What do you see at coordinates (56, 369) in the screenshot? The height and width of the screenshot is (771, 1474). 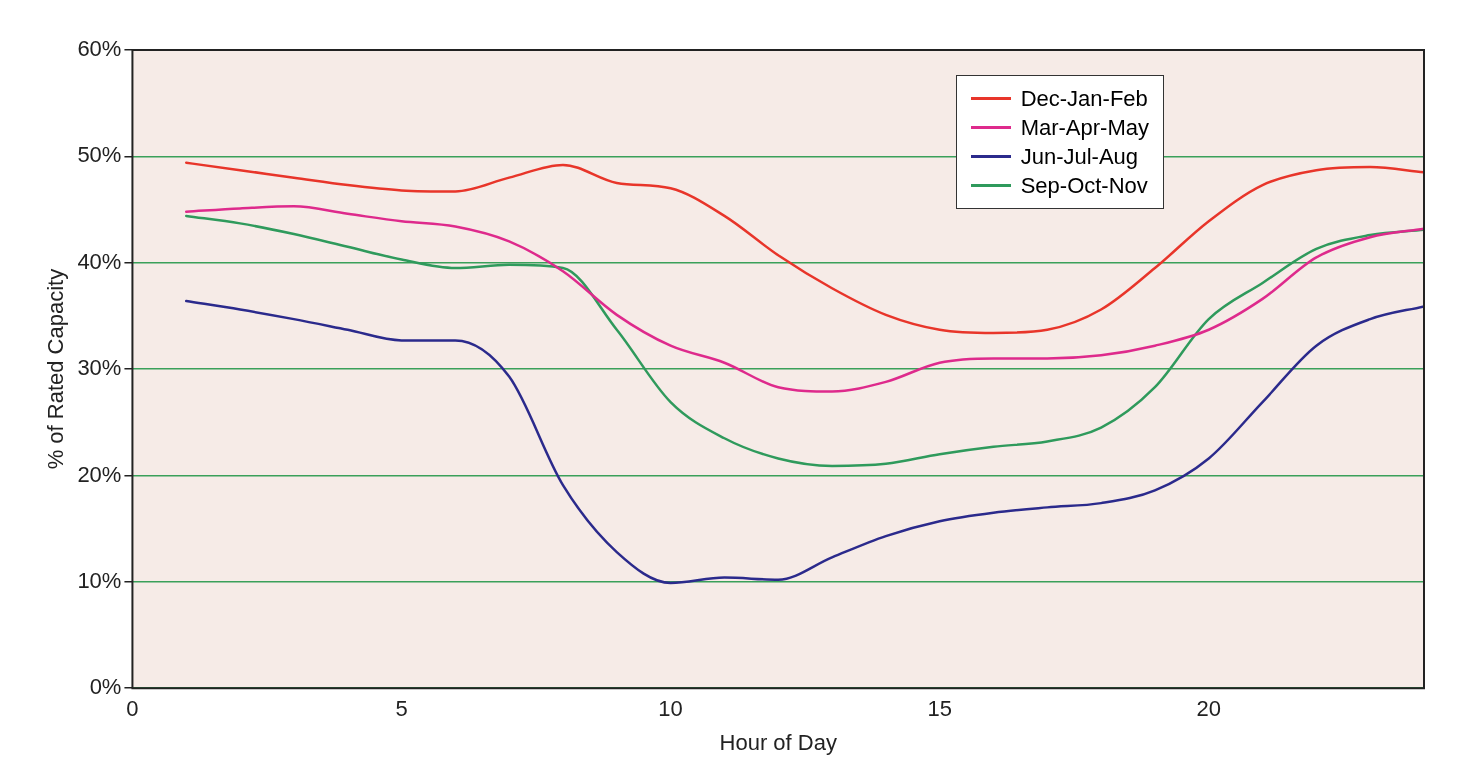 I see `y-axis-title: % of Rated Capacity` at bounding box center [56, 369].